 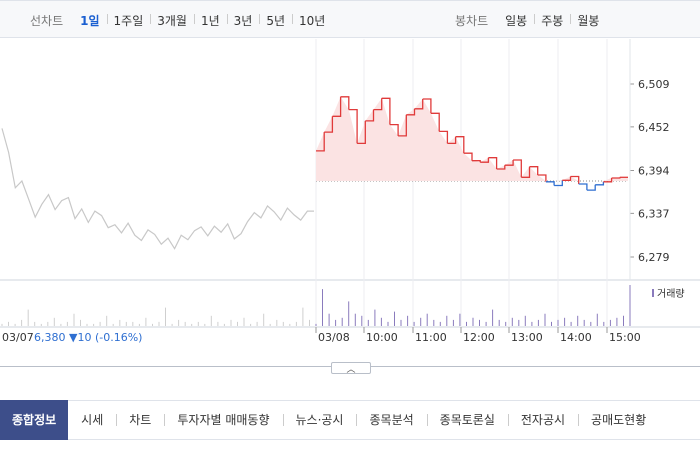 What do you see at coordinates (472, 139) in the screenshot?
I see `price-area-fill` at bounding box center [472, 139].